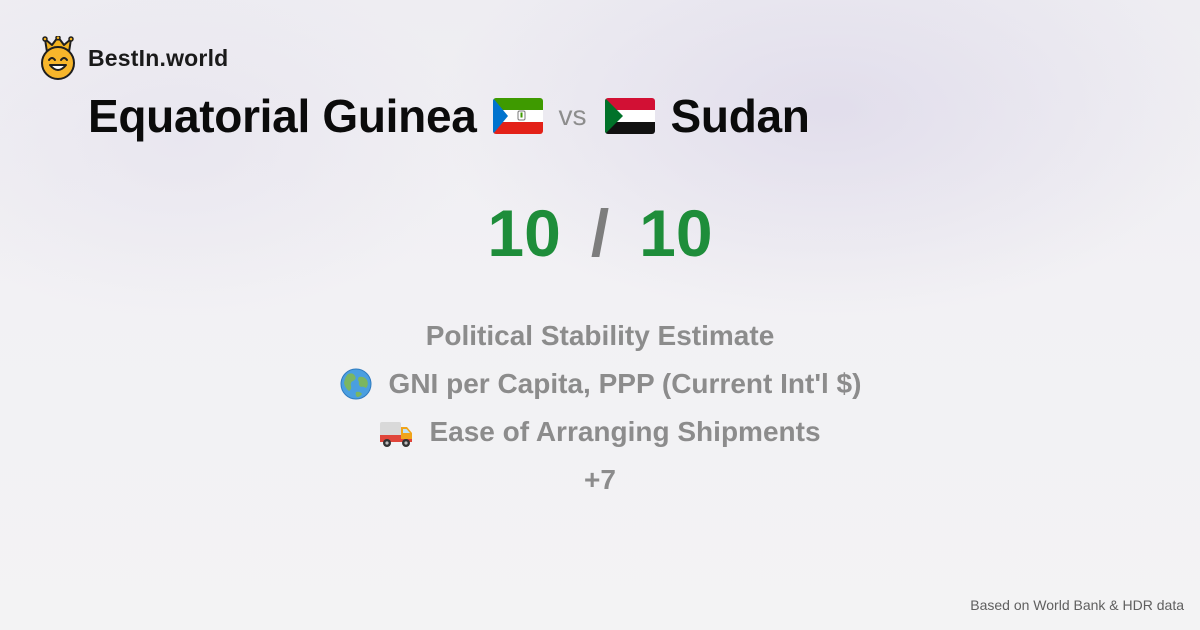 The width and height of the screenshot is (1200, 630). Describe the element at coordinates (676, 233) in the screenshot. I see `score-country-b: 10` at that location.